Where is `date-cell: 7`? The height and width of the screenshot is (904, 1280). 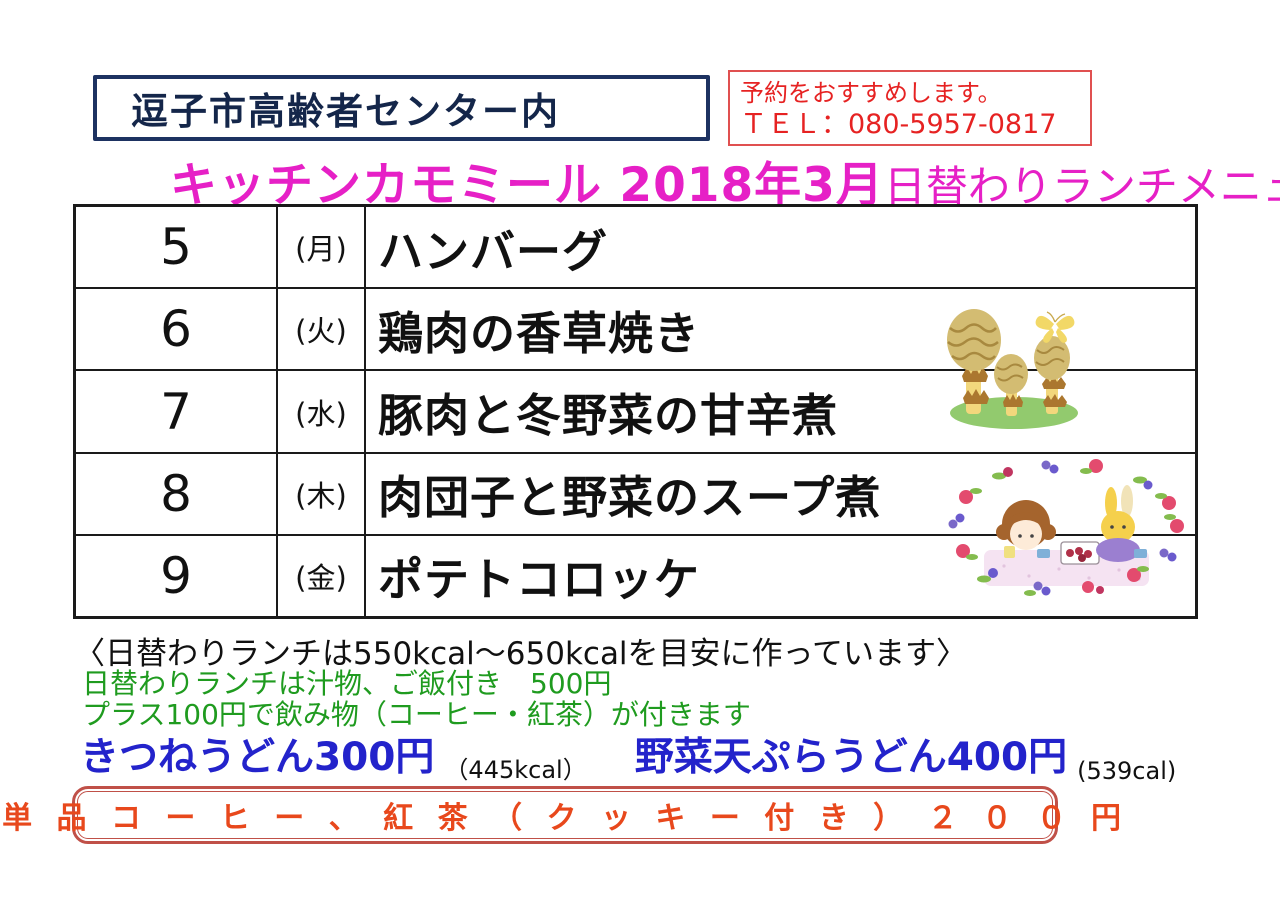
date-cell: 7 is located at coordinates (177, 411).